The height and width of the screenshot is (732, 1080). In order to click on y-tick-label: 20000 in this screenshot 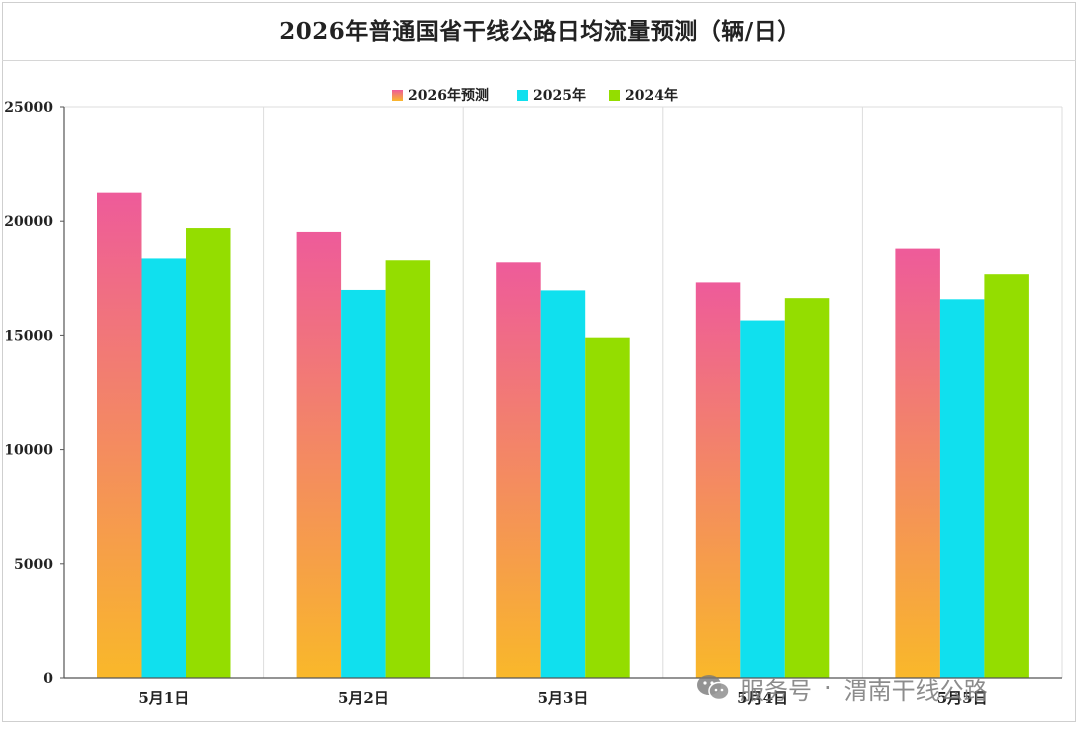, I will do `click(28, 222)`.